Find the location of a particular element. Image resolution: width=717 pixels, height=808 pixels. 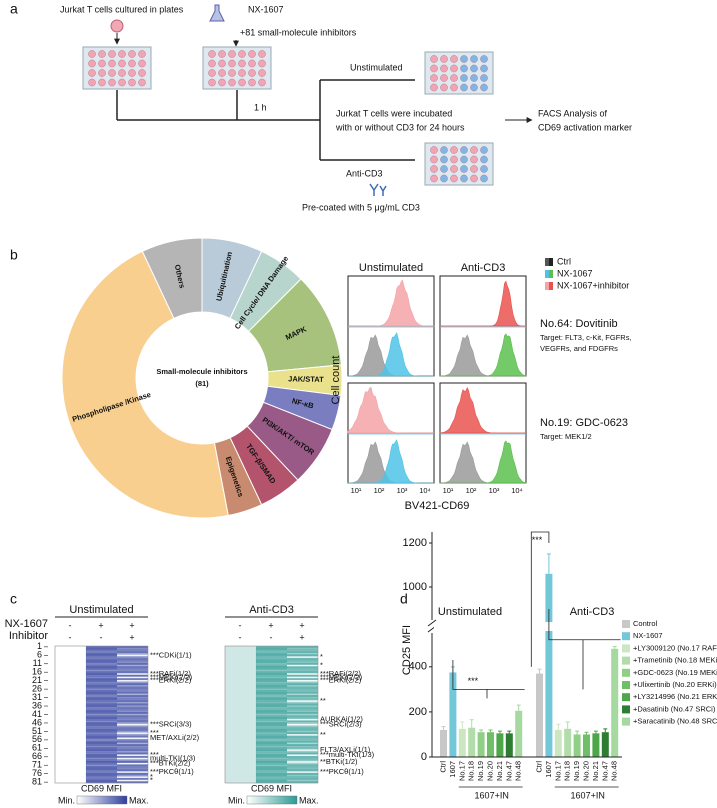

step-text: +81 small-molecule inhibitors is located at coordinates (298, 32).